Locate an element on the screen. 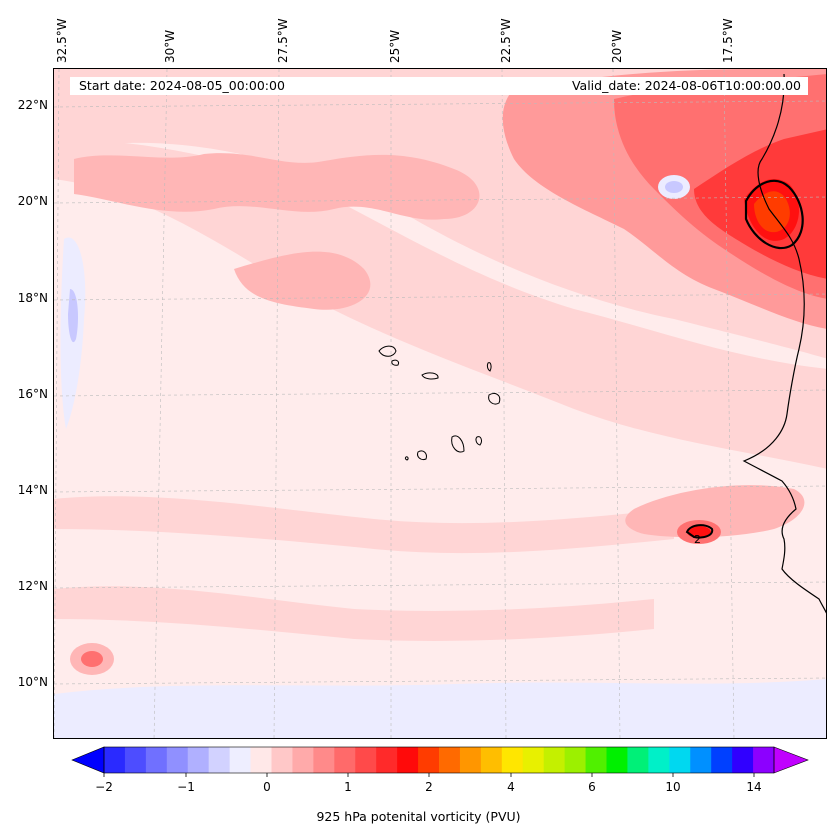 This screenshot has width=837, height=836. colorbar-tick-label: 0 is located at coordinates (267, 787).